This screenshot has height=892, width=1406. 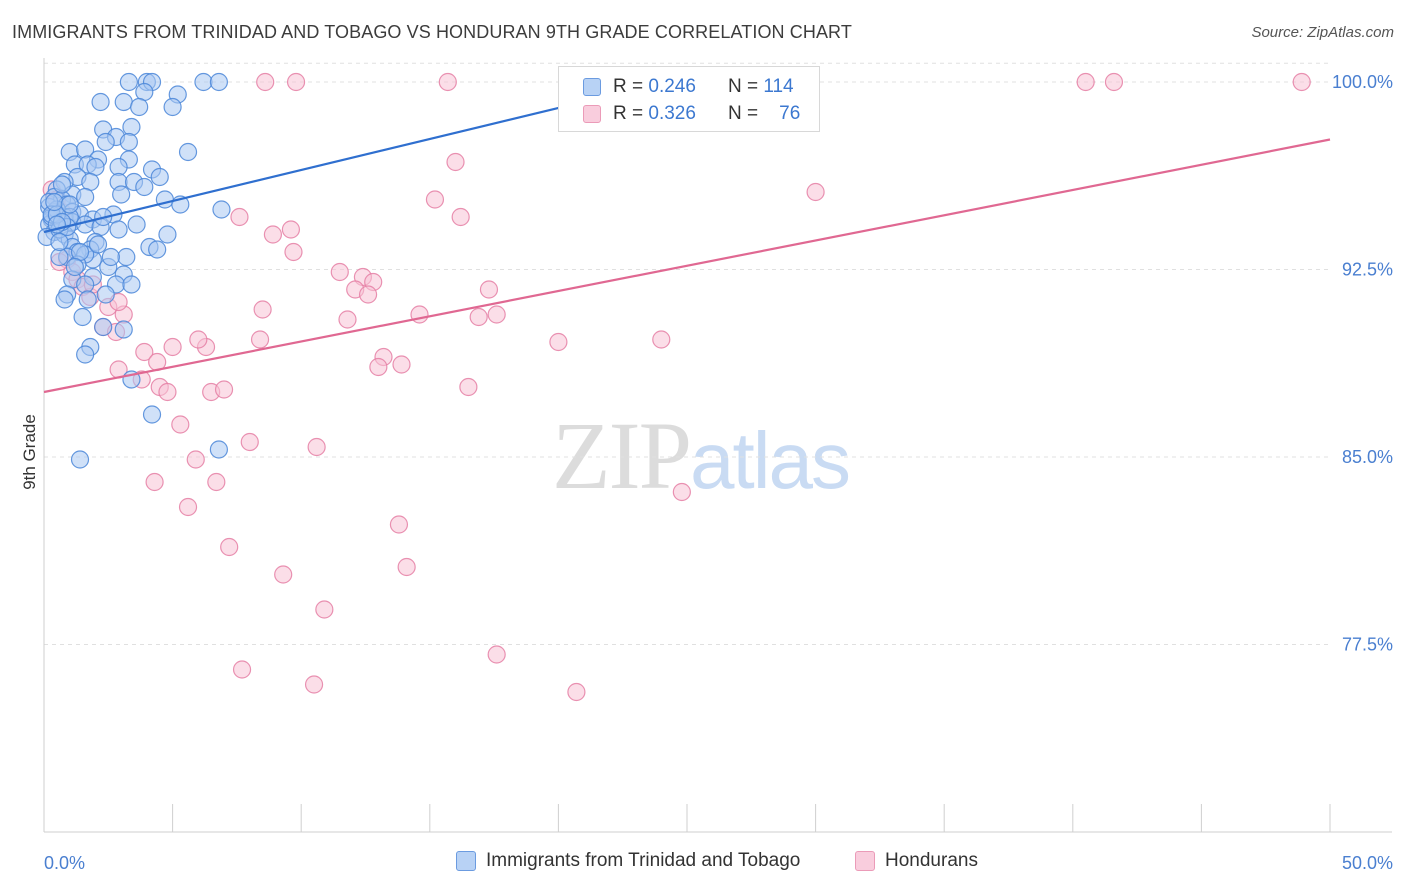 What do you see at coordinates (1367, 270) in the screenshot?
I see `y-tick-label: 92.5%` at bounding box center [1367, 270].